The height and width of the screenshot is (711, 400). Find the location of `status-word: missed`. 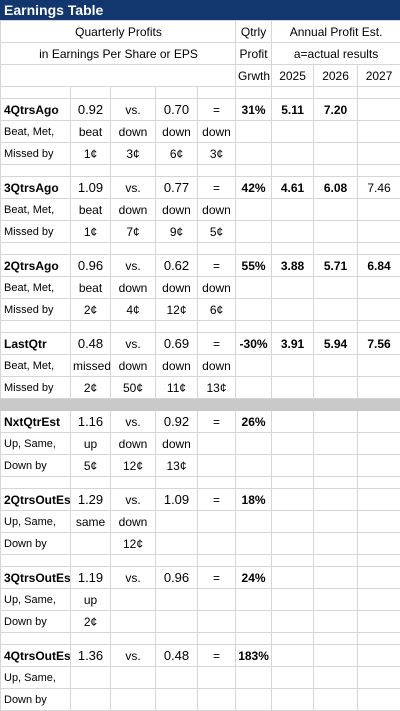

status-word: missed is located at coordinates (91, 366).